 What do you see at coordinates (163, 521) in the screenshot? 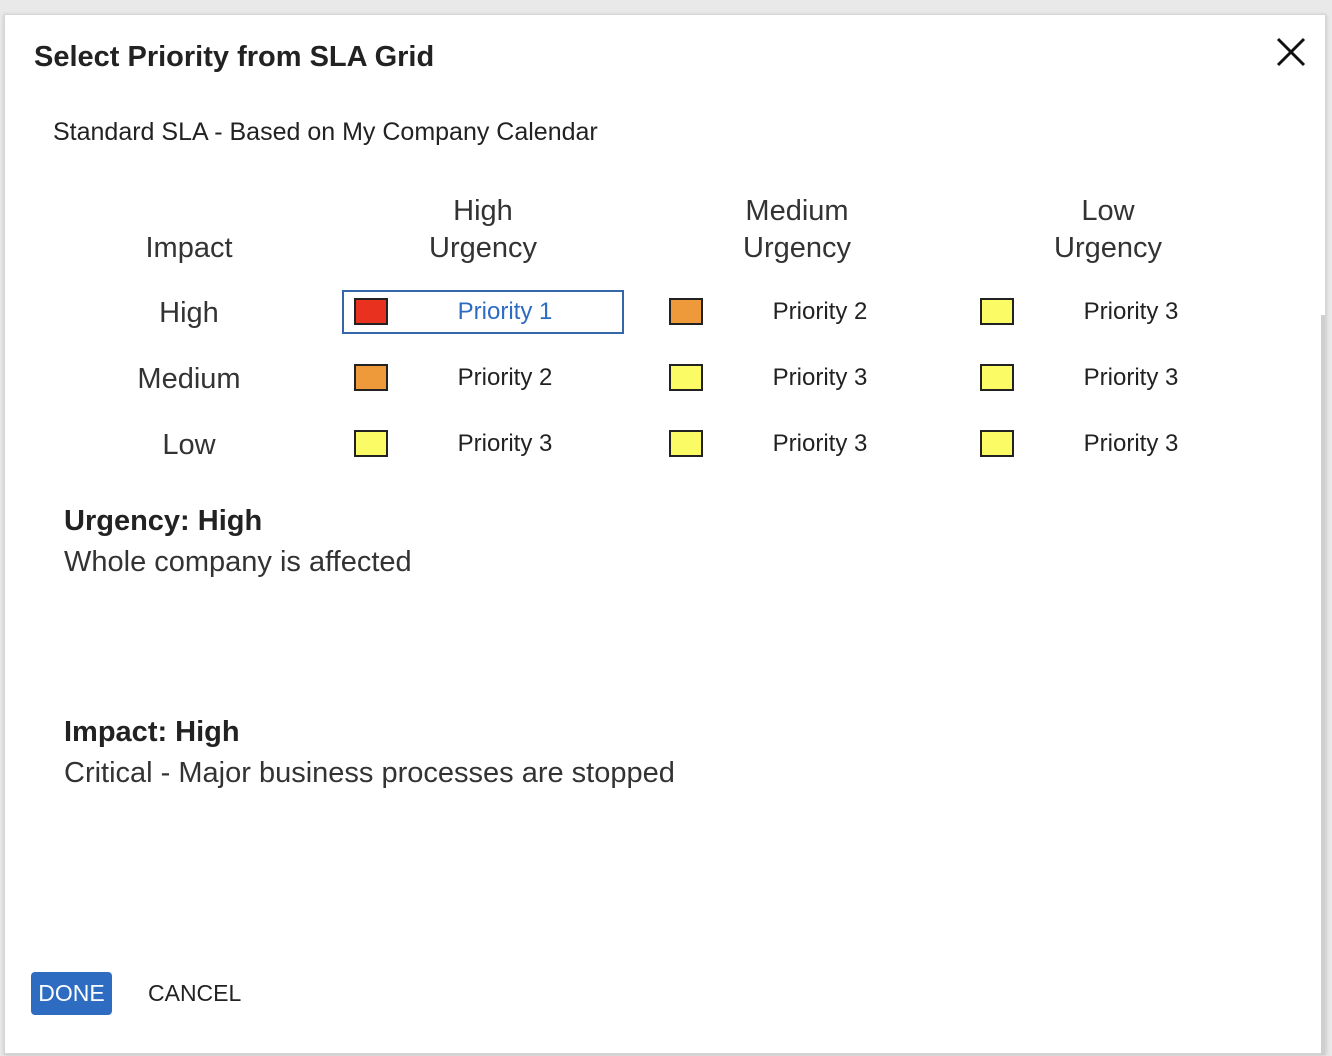
I see `urgency-detail-title: Urgency: High` at bounding box center [163, 521].